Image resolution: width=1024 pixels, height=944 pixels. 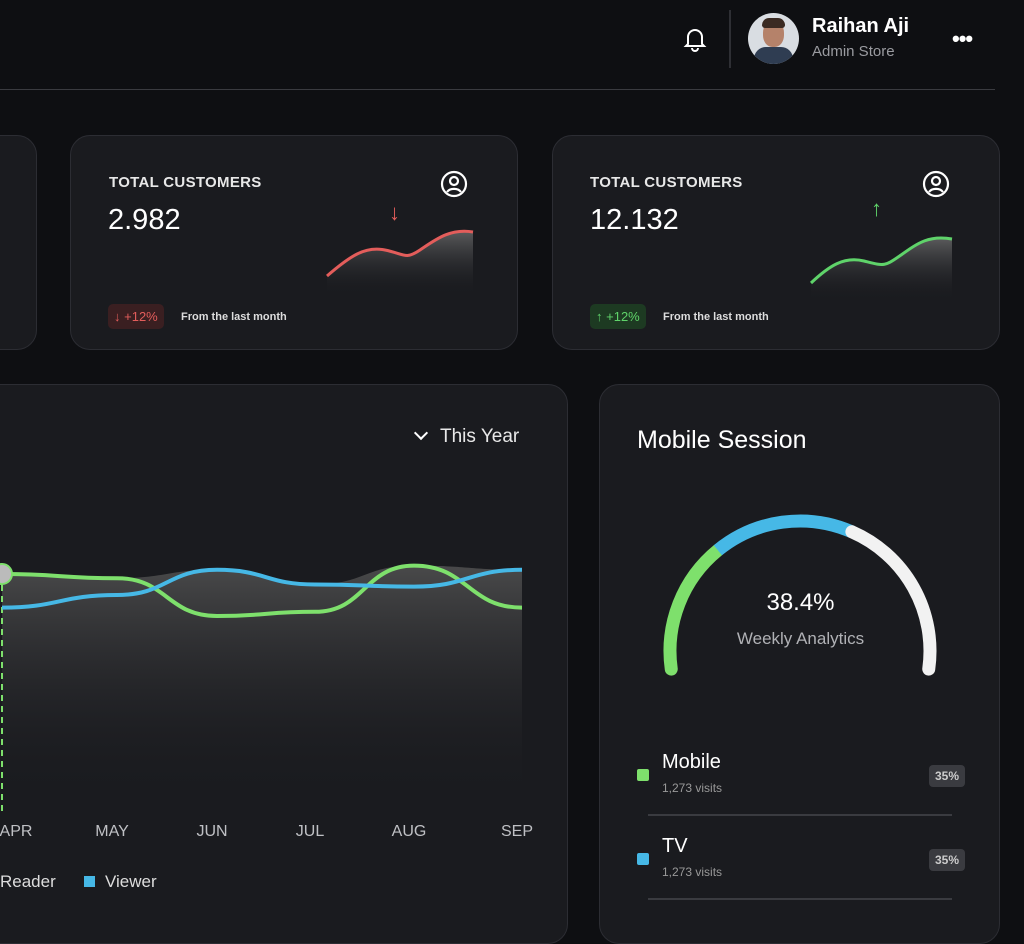 I want to click on legend-label: Reader, so click(x=28, y=881).